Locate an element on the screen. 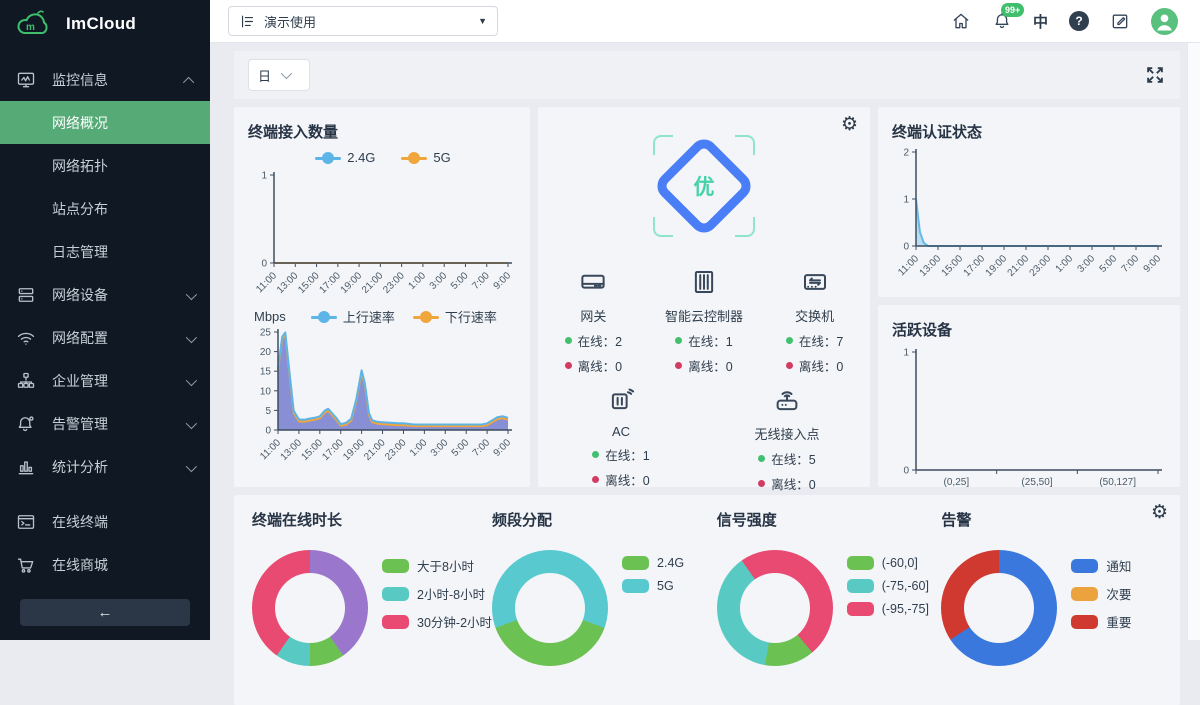  legend-item: 上行速率 is located at coordinates (353, 316).